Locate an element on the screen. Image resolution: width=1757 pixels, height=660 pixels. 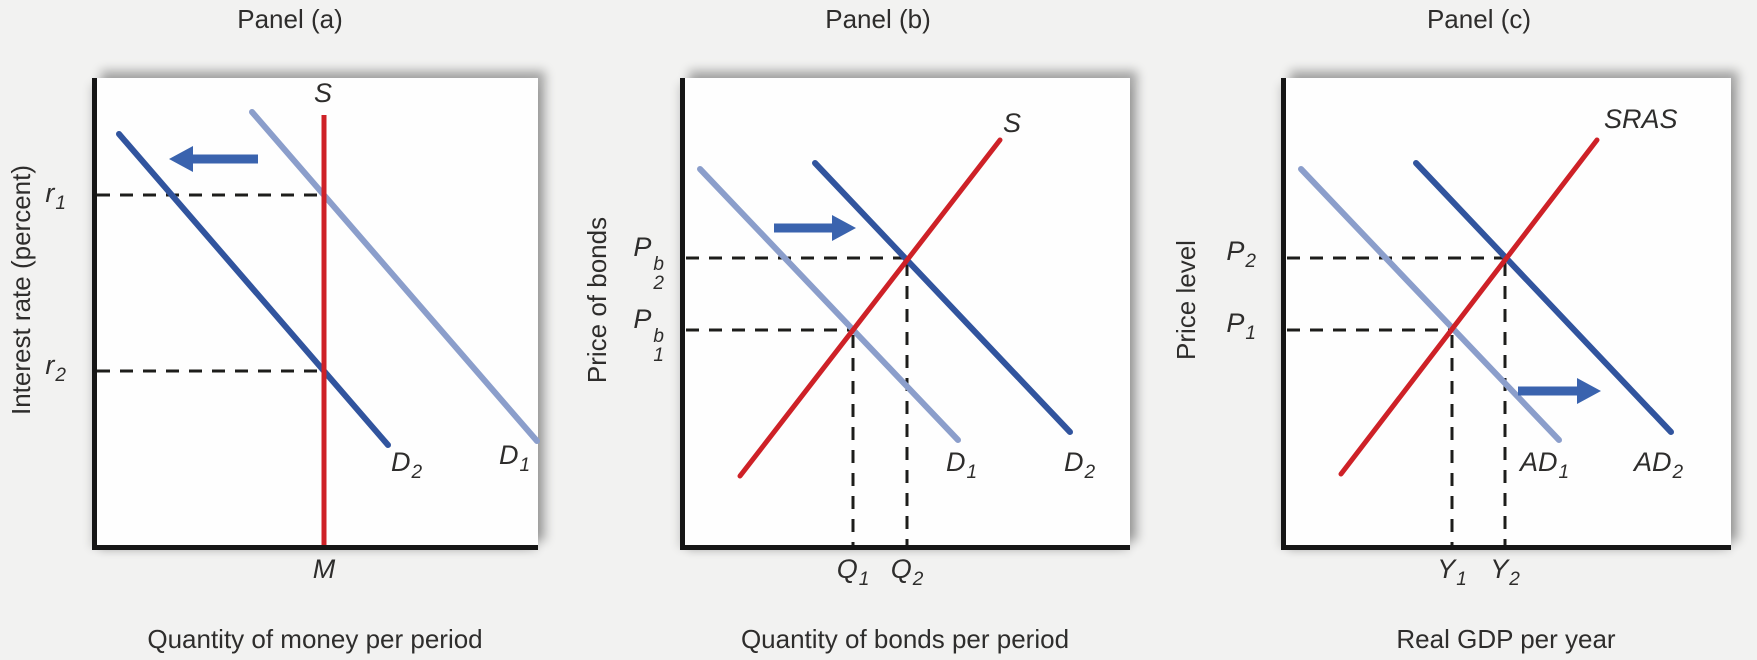
money-supply-label-text: S is located at coordinates (323, 93).